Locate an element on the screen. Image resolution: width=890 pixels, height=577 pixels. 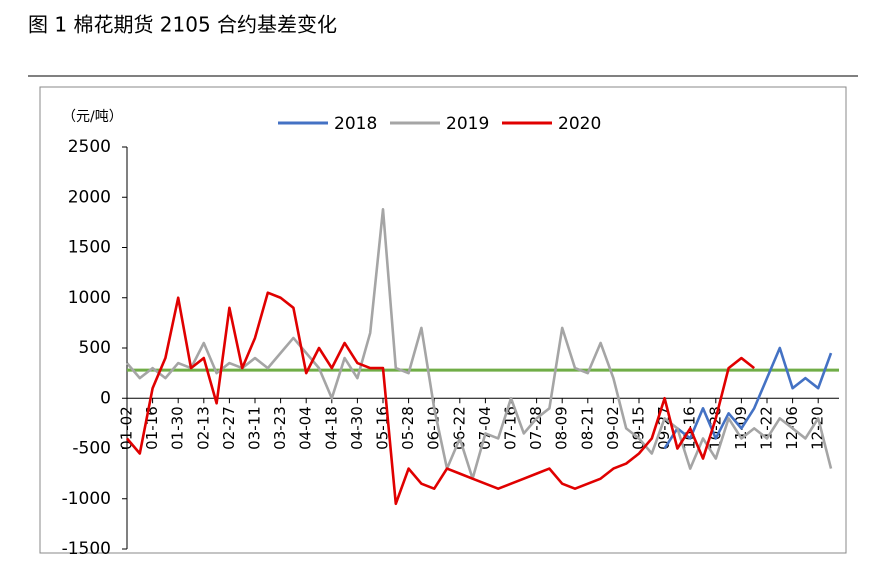
x-tick-label: 02-13 is located at coordinates (203, 428).